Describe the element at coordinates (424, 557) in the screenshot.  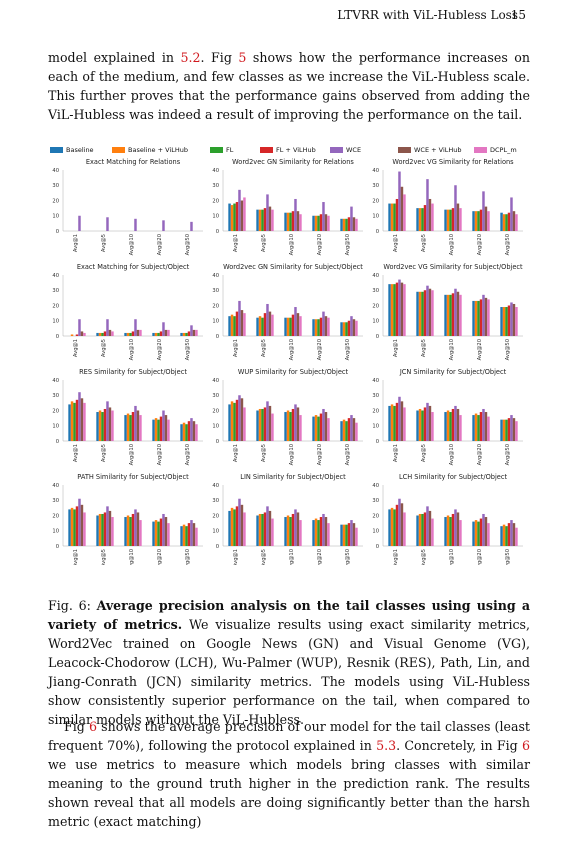
I see `x-tick-label: Avg@5` at that location.